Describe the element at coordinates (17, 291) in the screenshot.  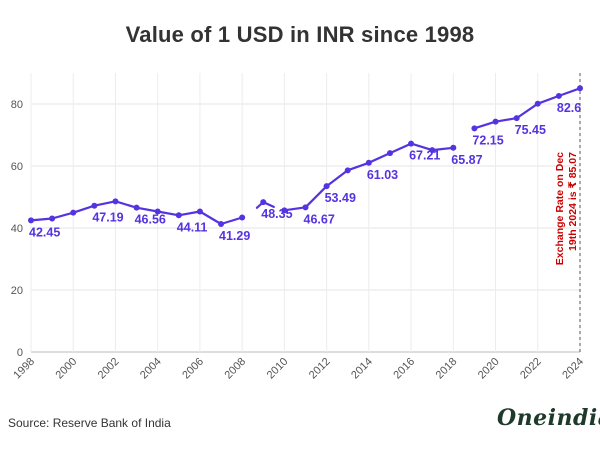
I see `y-tick-label: 20` at that location.